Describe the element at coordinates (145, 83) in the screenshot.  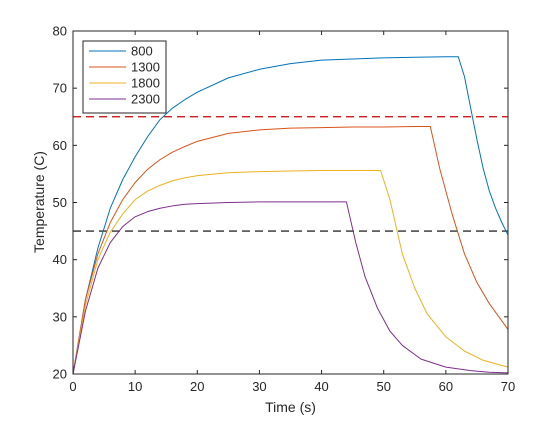
I see `legend-label-1800: 1800` at that location.